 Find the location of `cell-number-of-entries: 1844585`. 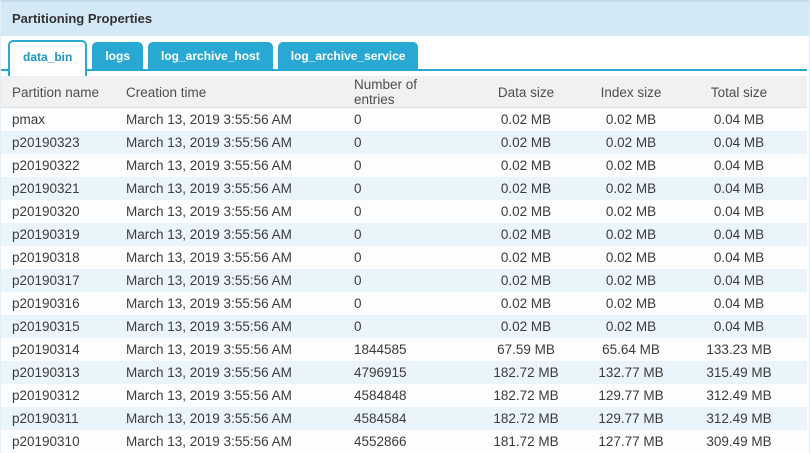

cell-number-of-entries: 1844585 is located at coordinates (380, 349).